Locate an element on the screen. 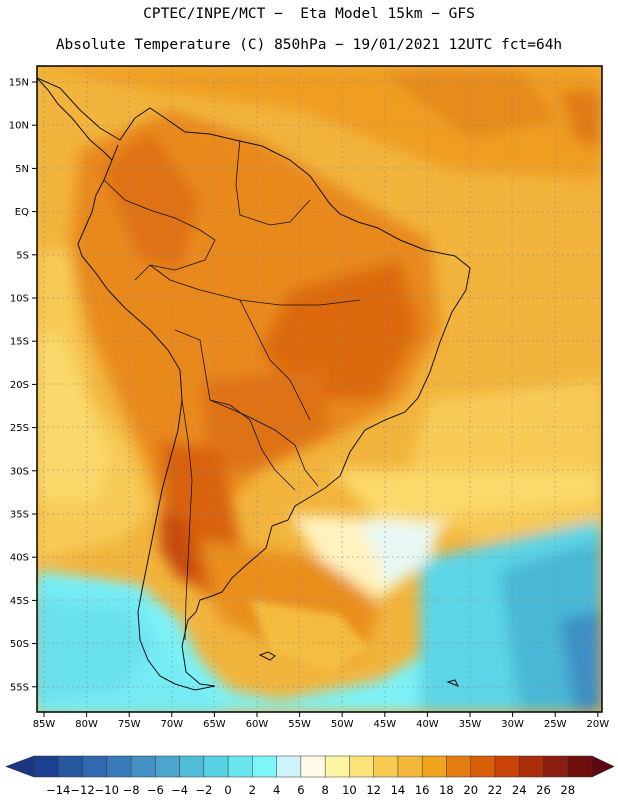 Image resolution: width=618 pixels, height=800 pixels. colorbar-label: 20 is located at coordinates (470, 790).